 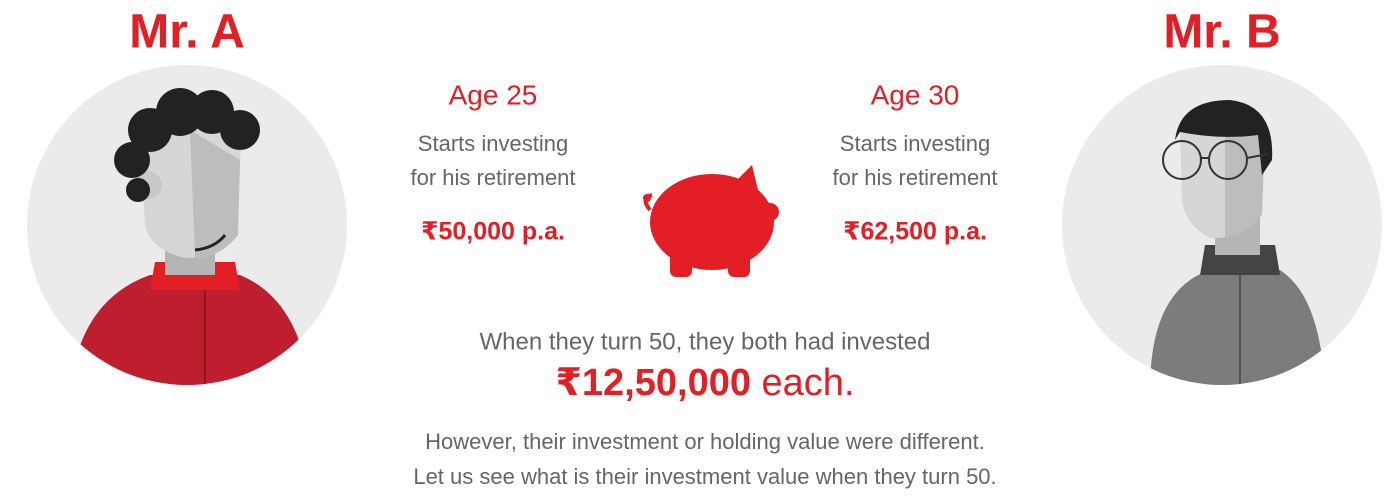 What do you see at coordinates (915, 232) in the screenshot?
I see `amount: ₹62,500 p.a.` at bounding box center [915, 232].